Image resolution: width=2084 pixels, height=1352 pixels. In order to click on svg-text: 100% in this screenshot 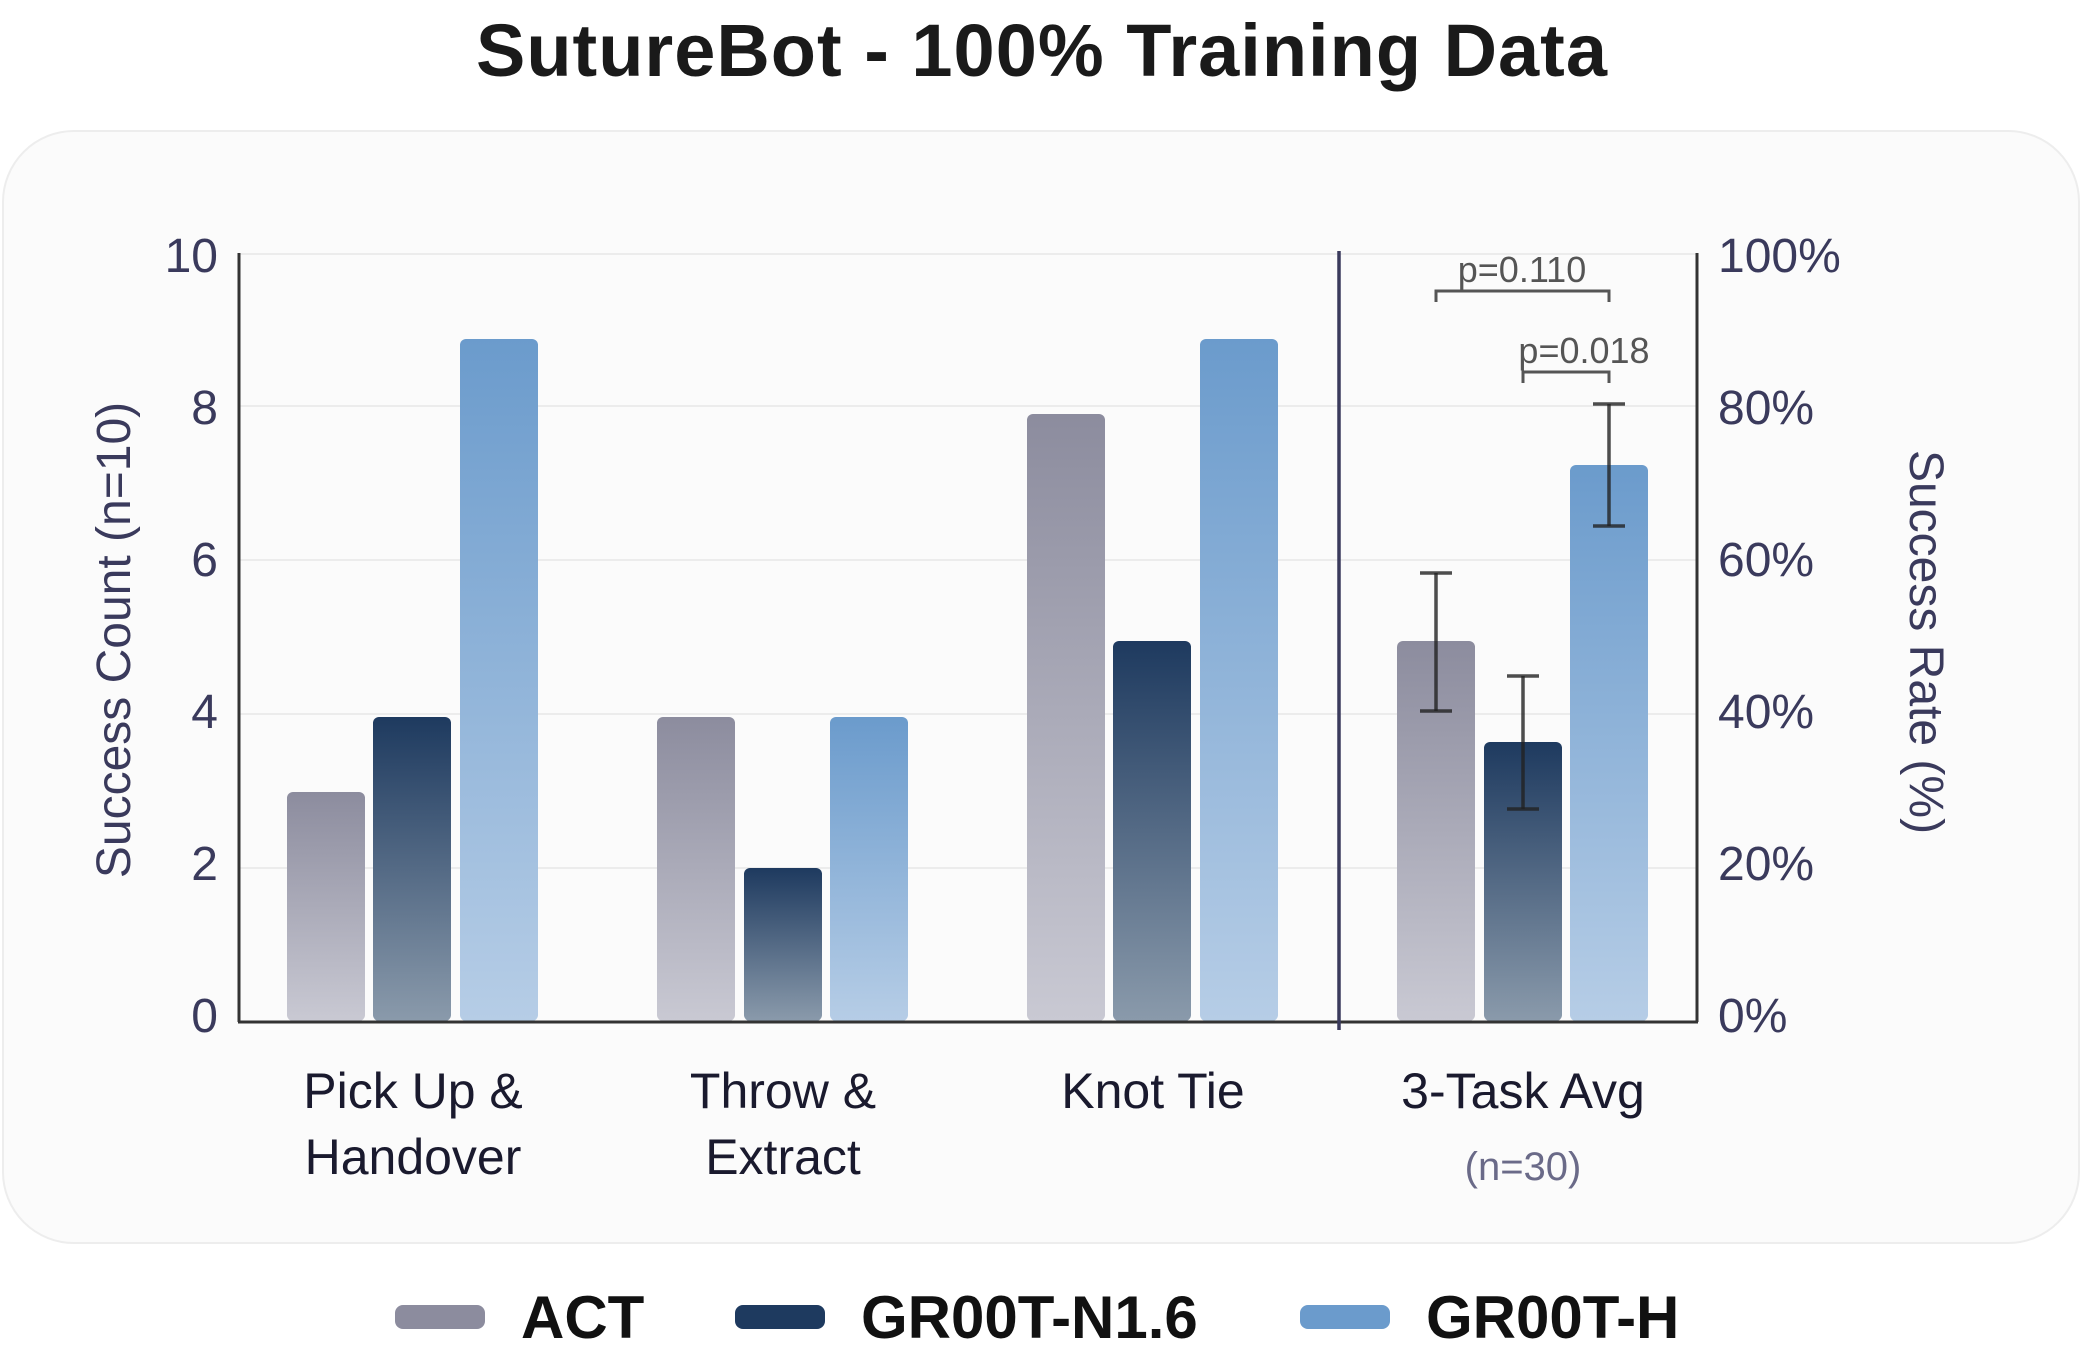, I will do `click(1779, 256)`.